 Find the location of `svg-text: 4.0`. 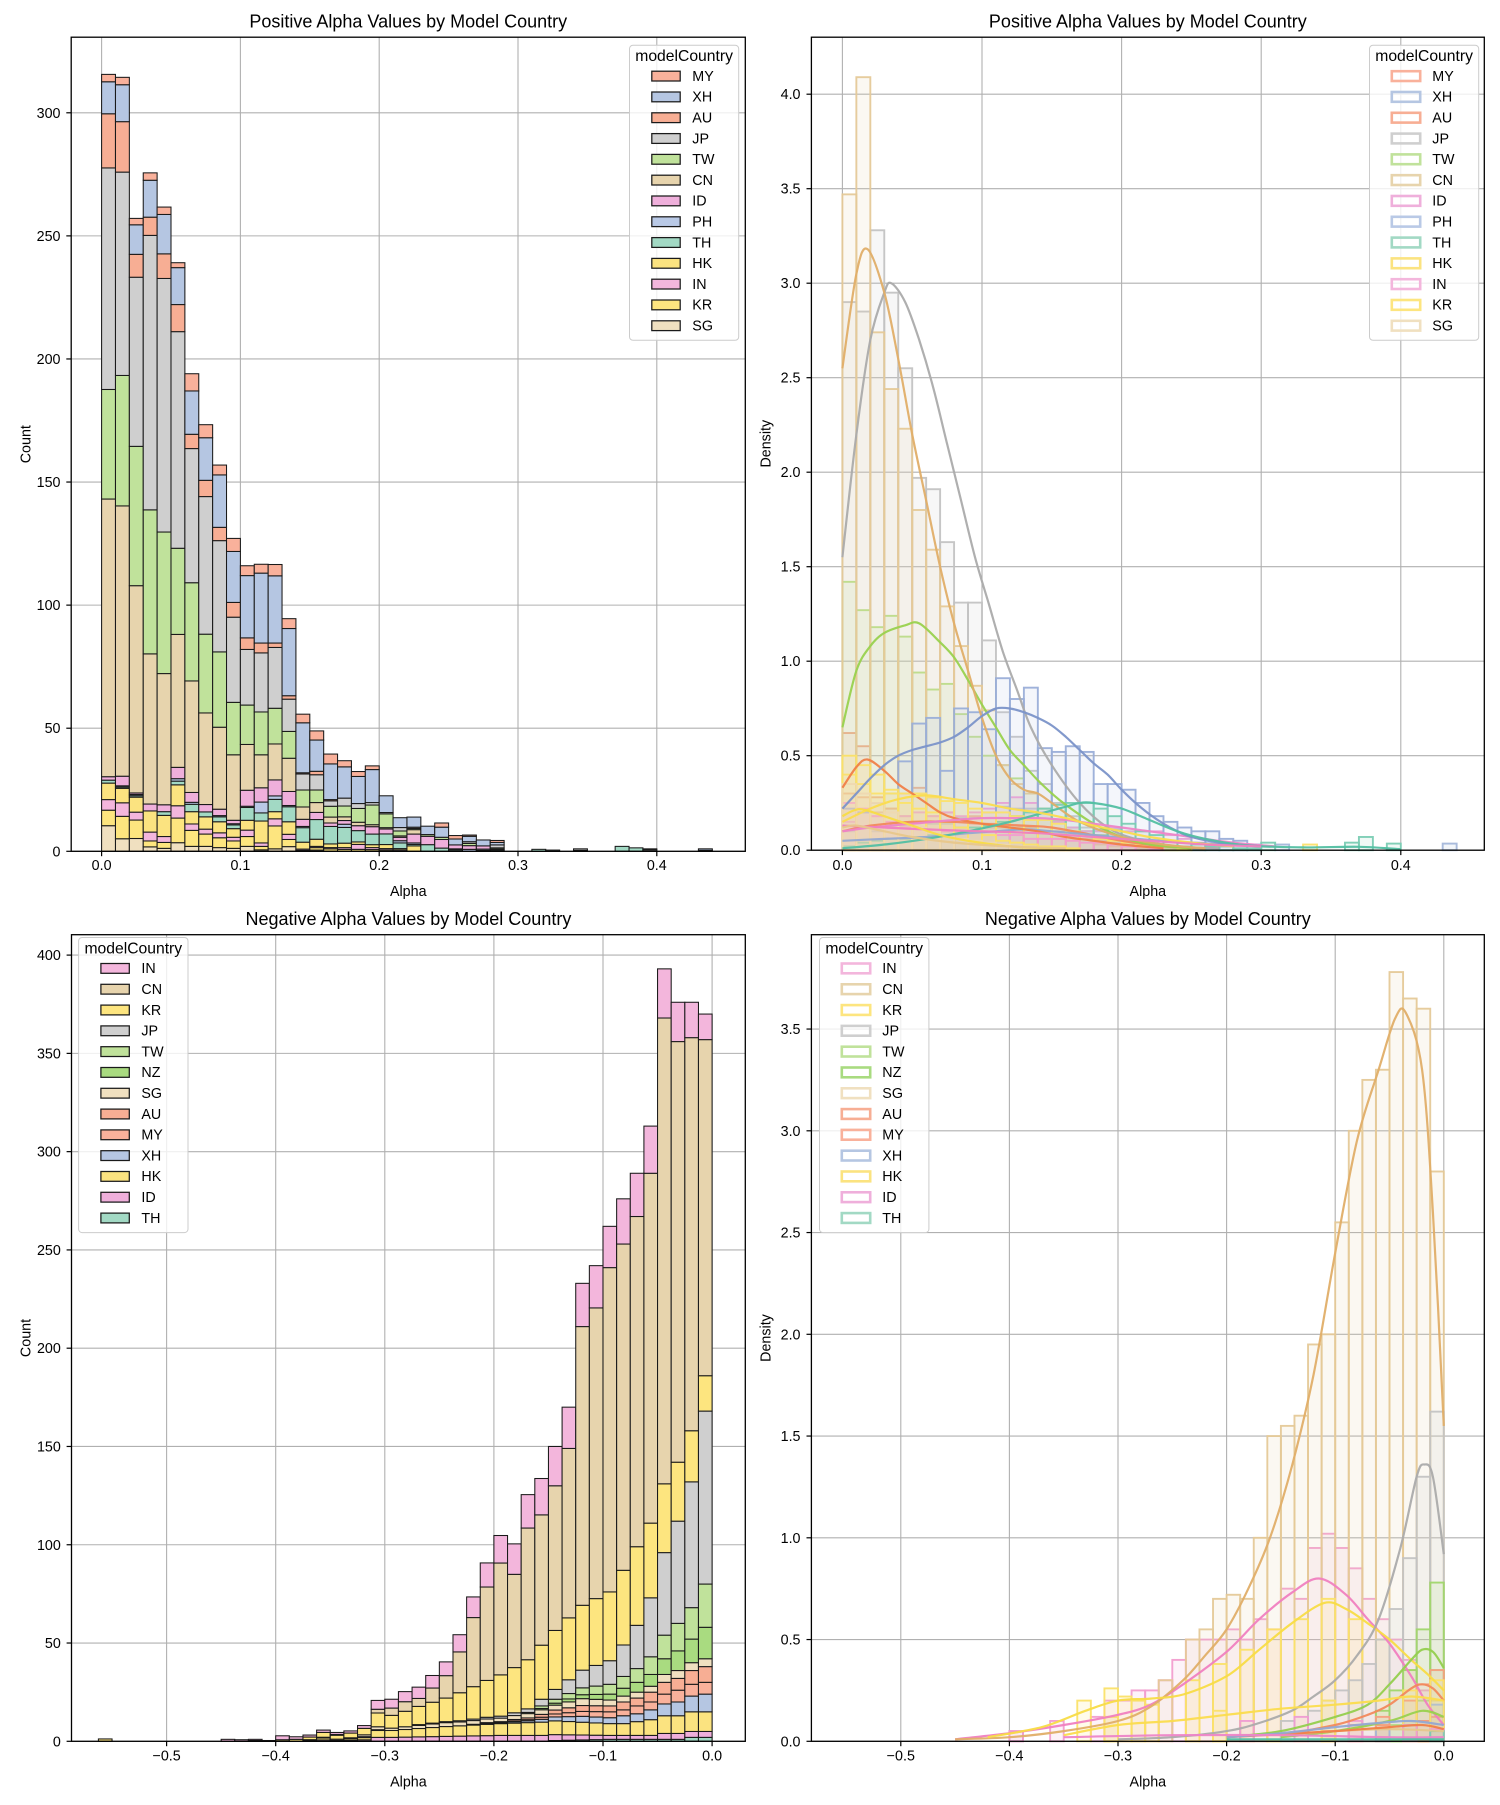

svg-text: 4.0 is located at coordinates (791, 95).